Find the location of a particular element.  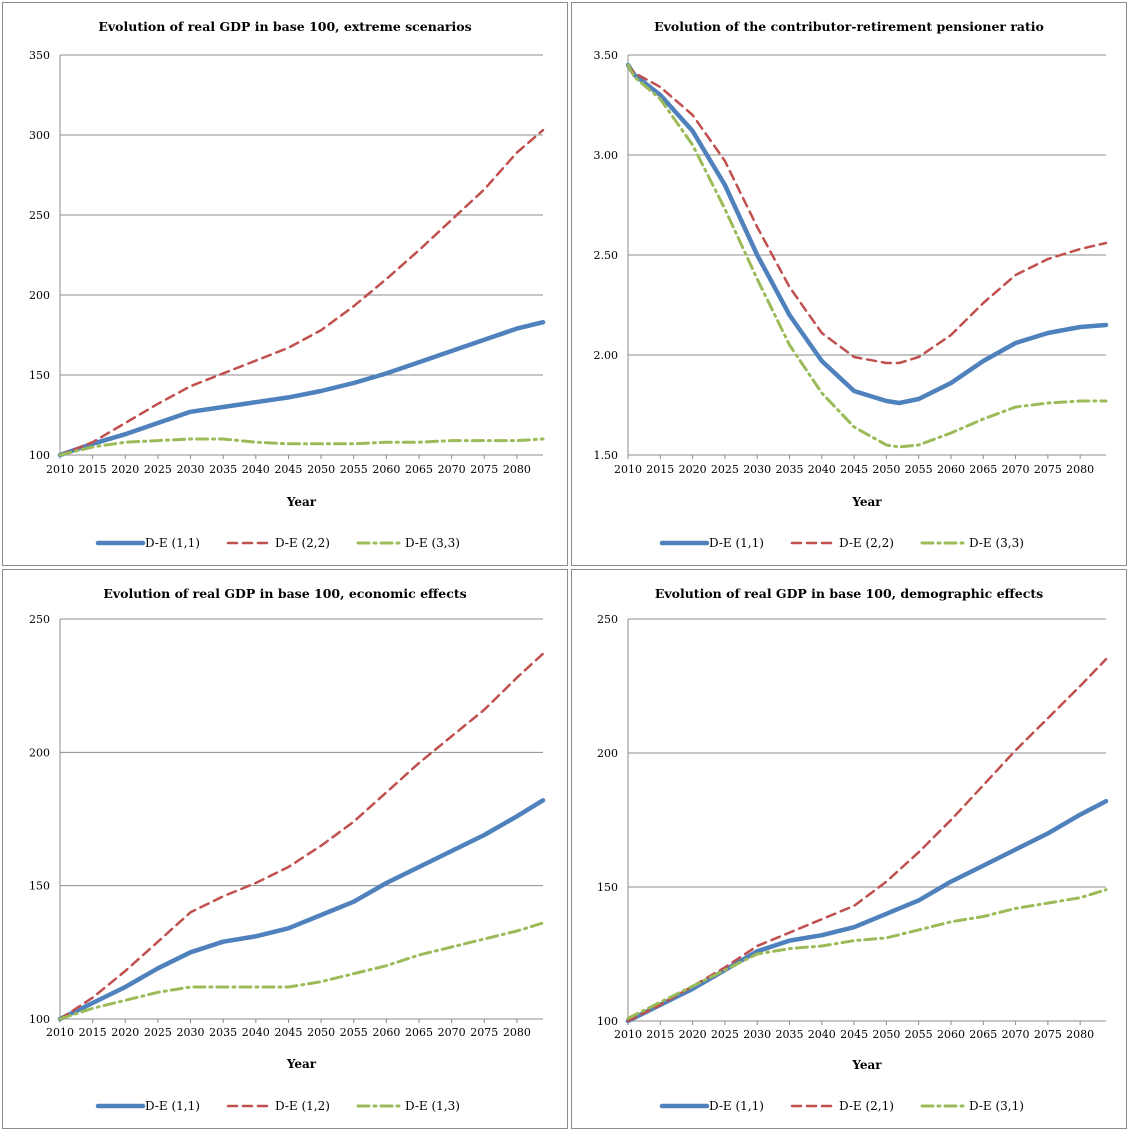

y-tick-label: 1.50 is located at coordinates (606, 455).